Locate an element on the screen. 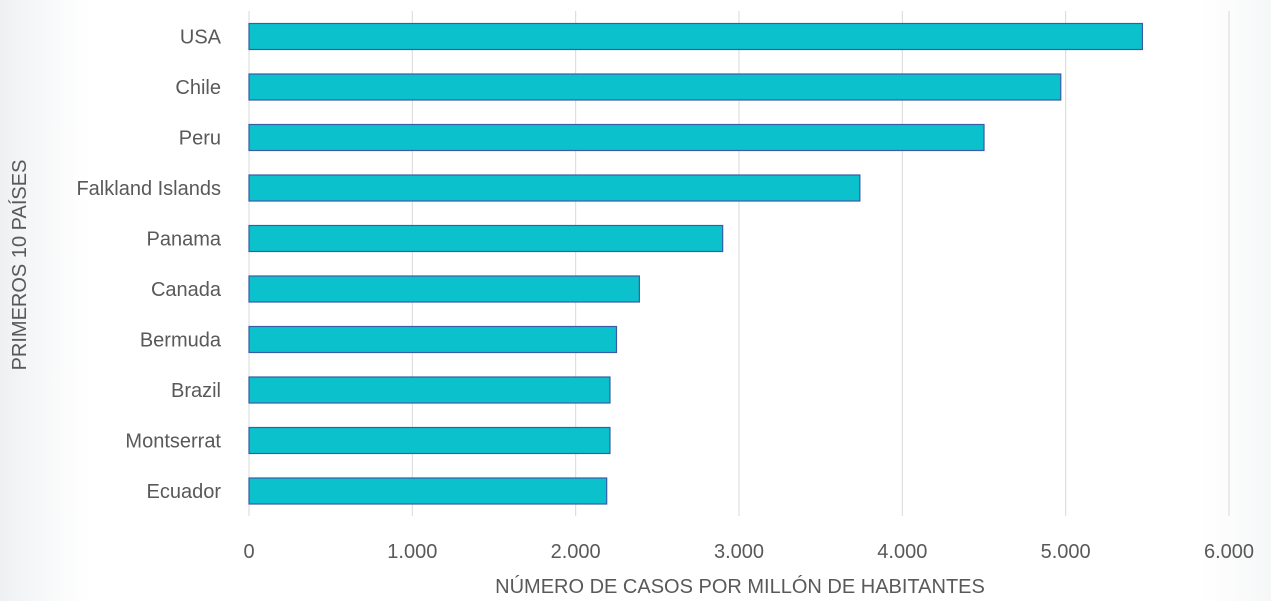 Image resolution: width=1271 pixels, height=601 pixels. category-label: Chile is located at coordinates (198, 88).